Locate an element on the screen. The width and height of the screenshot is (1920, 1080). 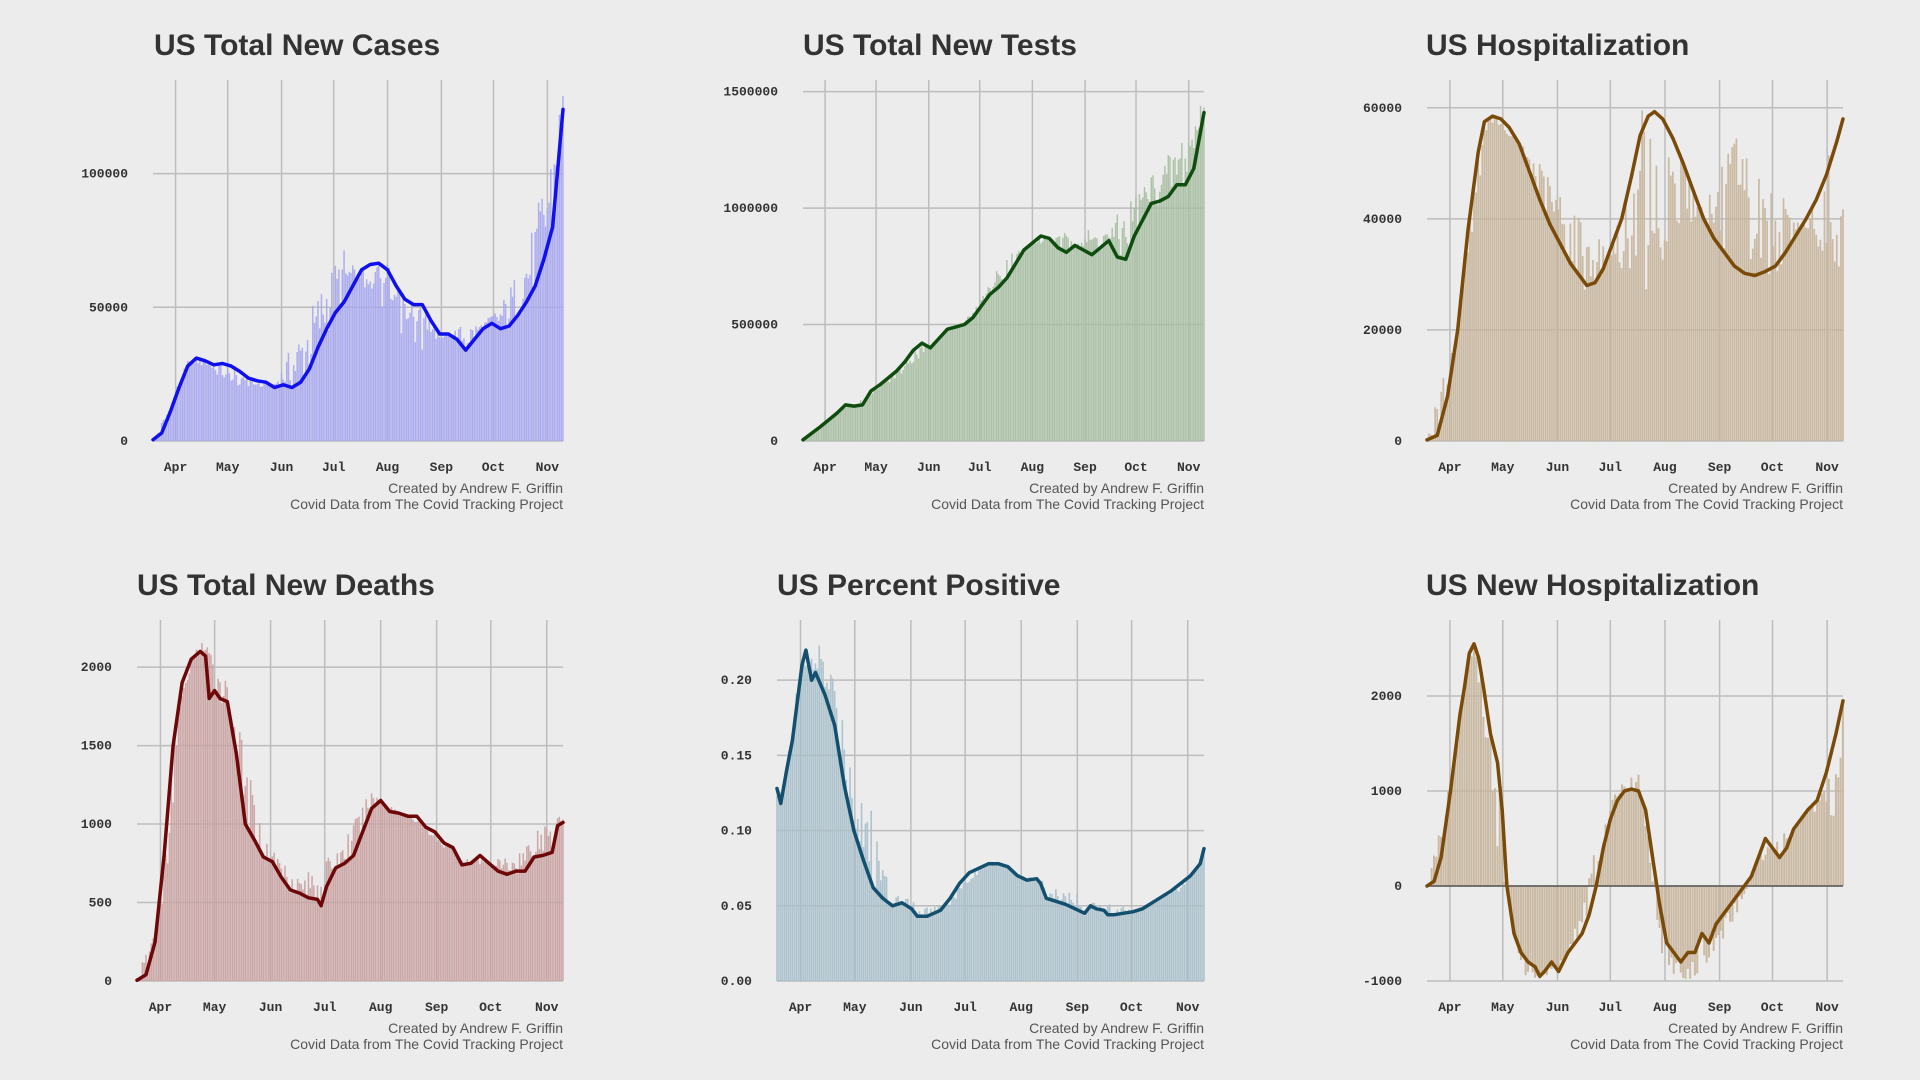
x-tick-label: Oct is located at coordinates (1772, 1007).